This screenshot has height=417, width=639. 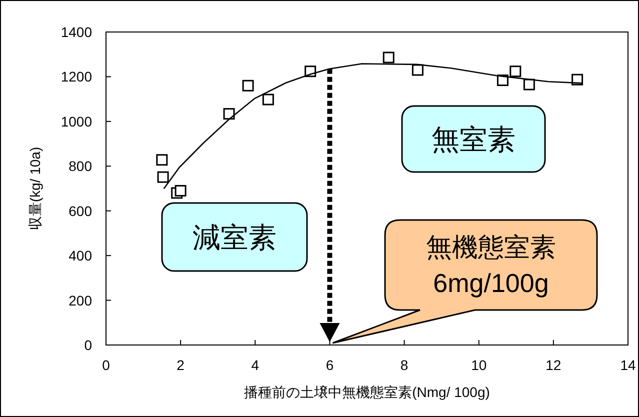 What do you see at coordinates (80, 166) in the screenshot?
I see `y-tick-label: 800` at bounding box center [80, 166].